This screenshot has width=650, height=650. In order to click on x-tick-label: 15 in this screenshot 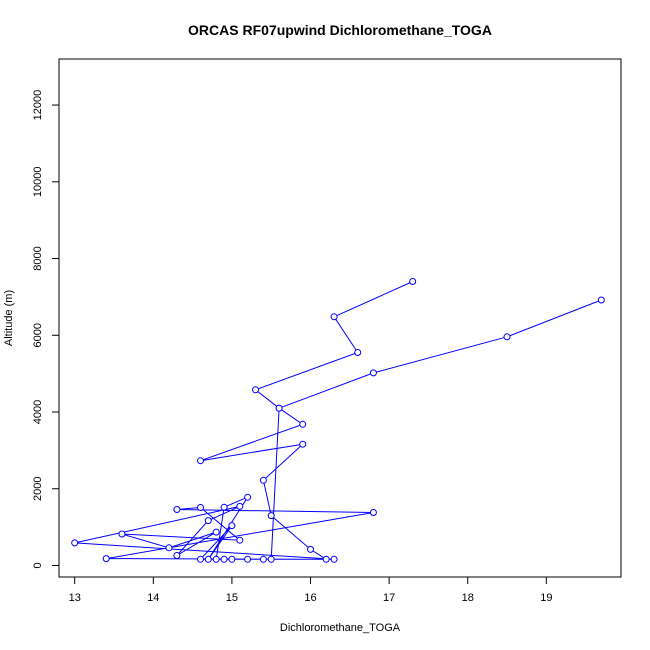, I will do `click(232, 598)`.